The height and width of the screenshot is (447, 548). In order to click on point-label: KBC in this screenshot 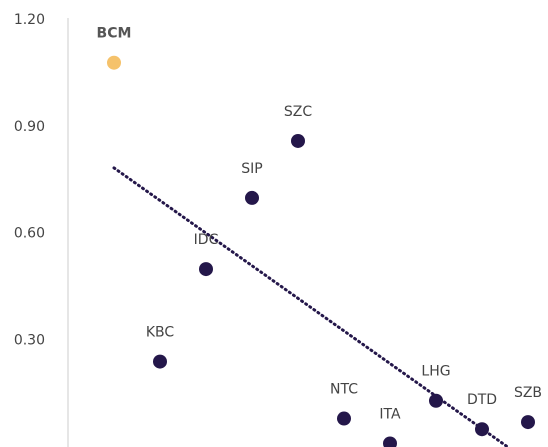, I will do `click(160, 333)`.